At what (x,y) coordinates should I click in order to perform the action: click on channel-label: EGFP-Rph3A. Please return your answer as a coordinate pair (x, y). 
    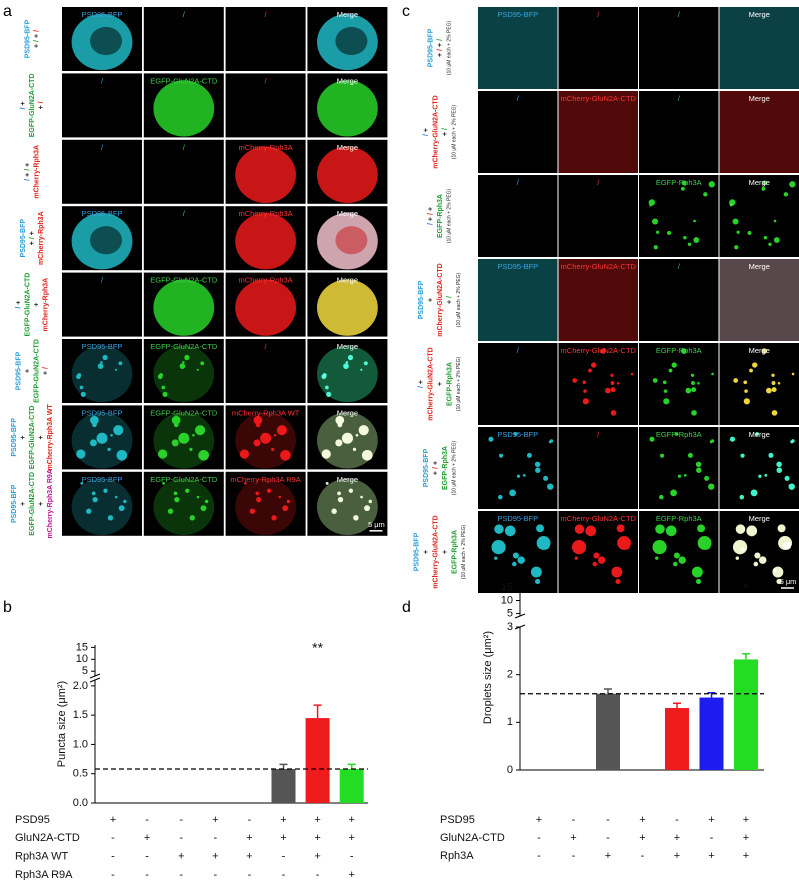
    Looking at the image, I should click on (679, 518).